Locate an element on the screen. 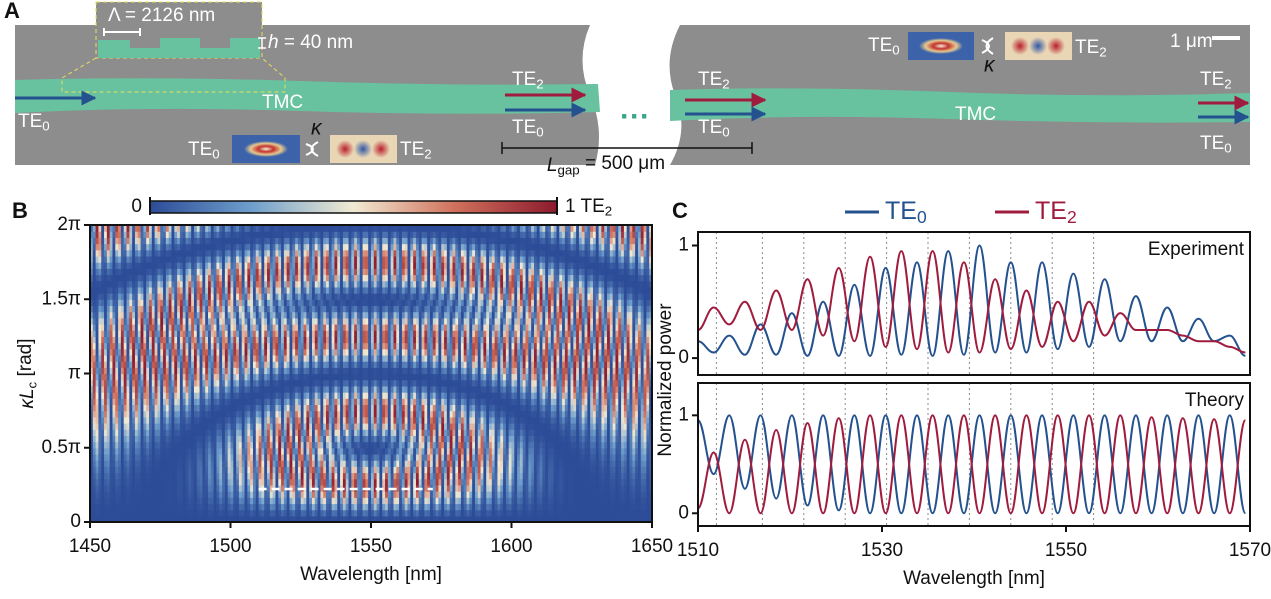  subscript: gap is located at coordinates (568, 169).